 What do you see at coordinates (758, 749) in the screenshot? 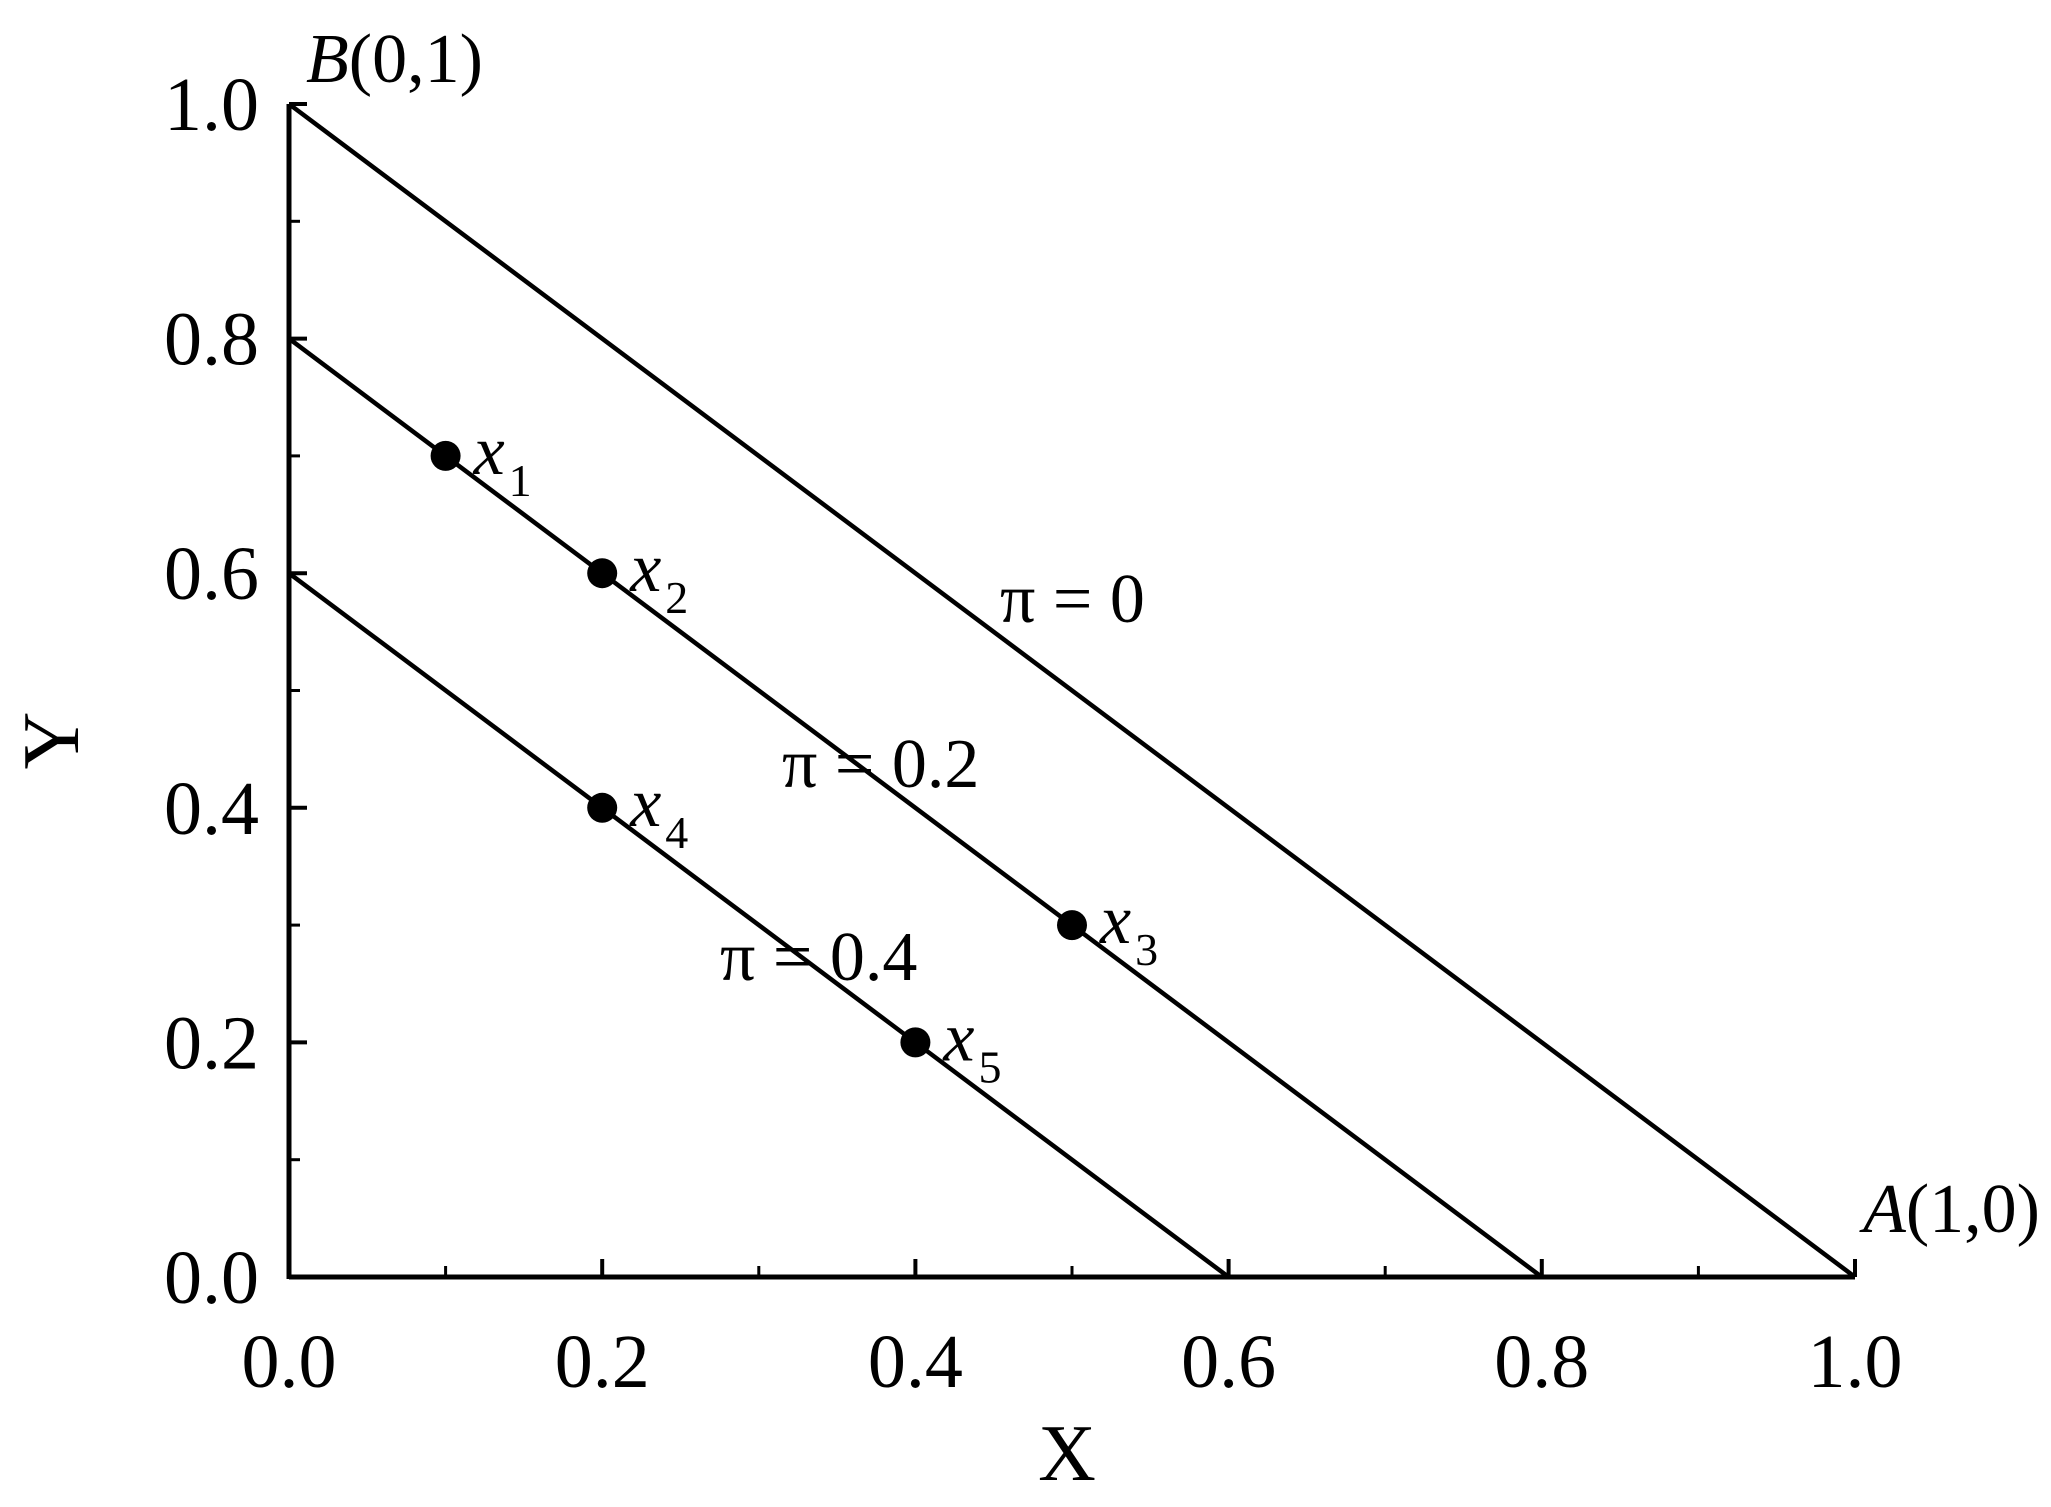
I see `points-layer` at bounding box center [758, 749].